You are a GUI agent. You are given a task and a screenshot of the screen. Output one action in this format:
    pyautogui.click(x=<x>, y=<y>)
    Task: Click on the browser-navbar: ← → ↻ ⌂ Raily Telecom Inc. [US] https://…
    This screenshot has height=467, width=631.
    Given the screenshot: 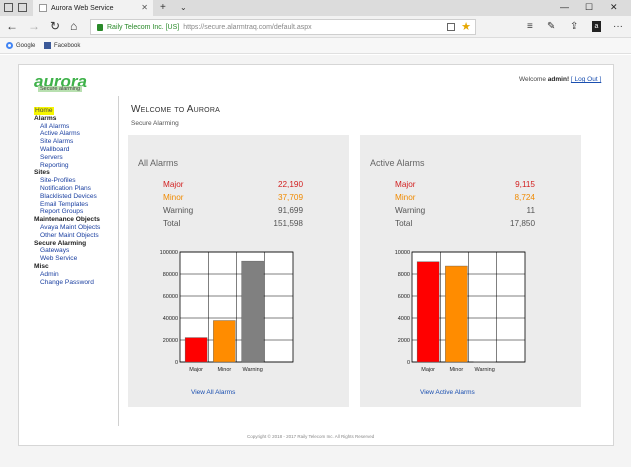 What is the action you would take?
    pyautogui.click(x=315, y=27)
    